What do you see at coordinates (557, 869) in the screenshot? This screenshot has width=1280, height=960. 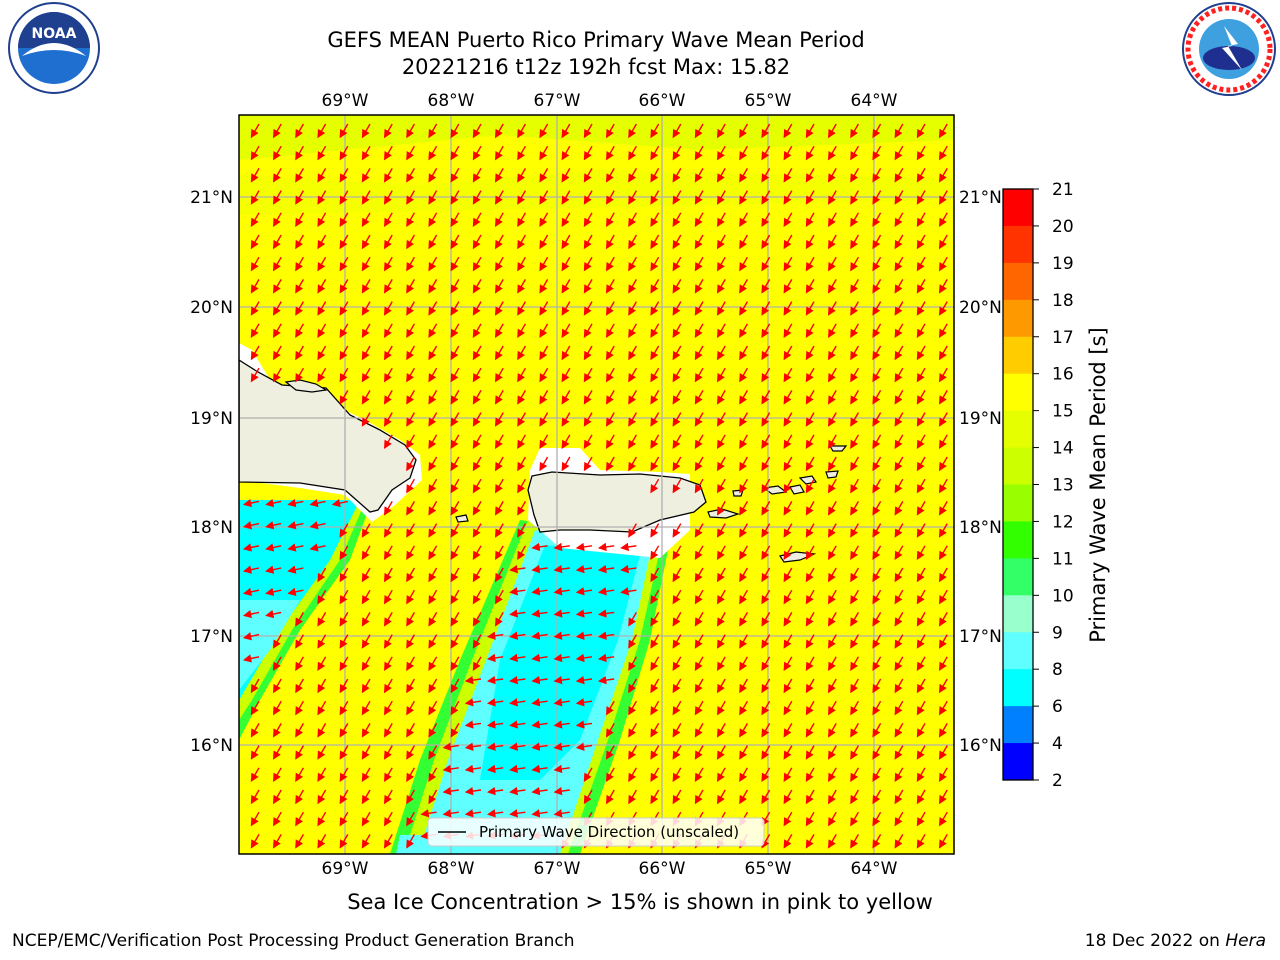 I see `lon-label-bottom: 67°W` at bounding box center [557, 869].